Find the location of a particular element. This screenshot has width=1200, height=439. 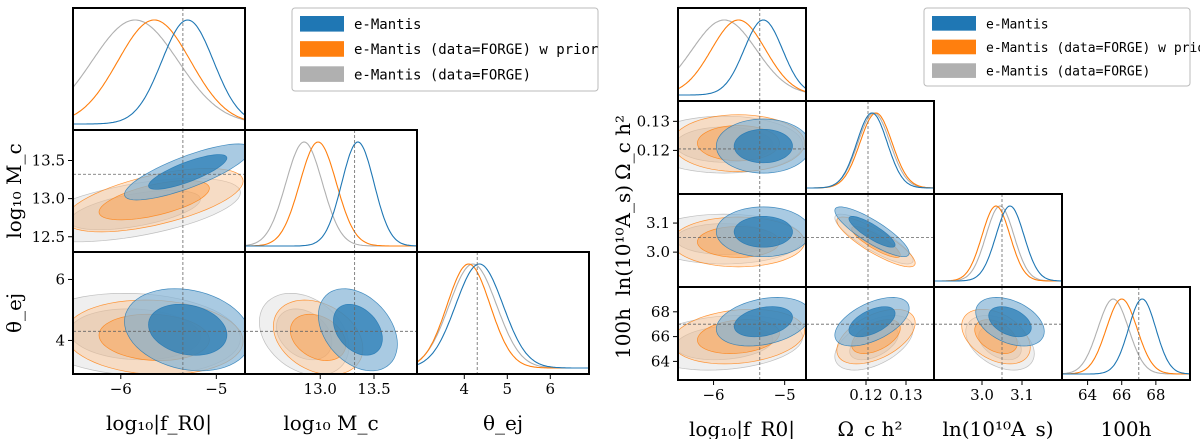

panel-fR0-vs-As: 3.0 3.1 ln(10¹⁰A_s) is located at coordinates (709, 240).